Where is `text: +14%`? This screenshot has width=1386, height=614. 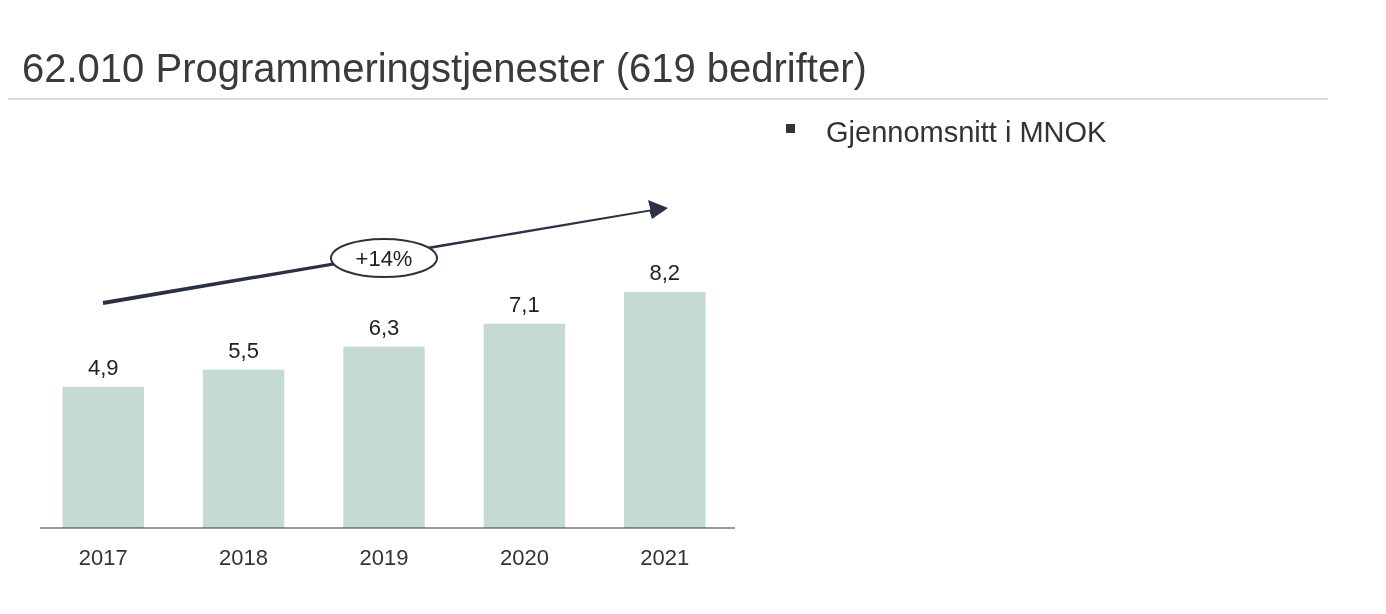 text: +14% is located at coordinates (384, 258).